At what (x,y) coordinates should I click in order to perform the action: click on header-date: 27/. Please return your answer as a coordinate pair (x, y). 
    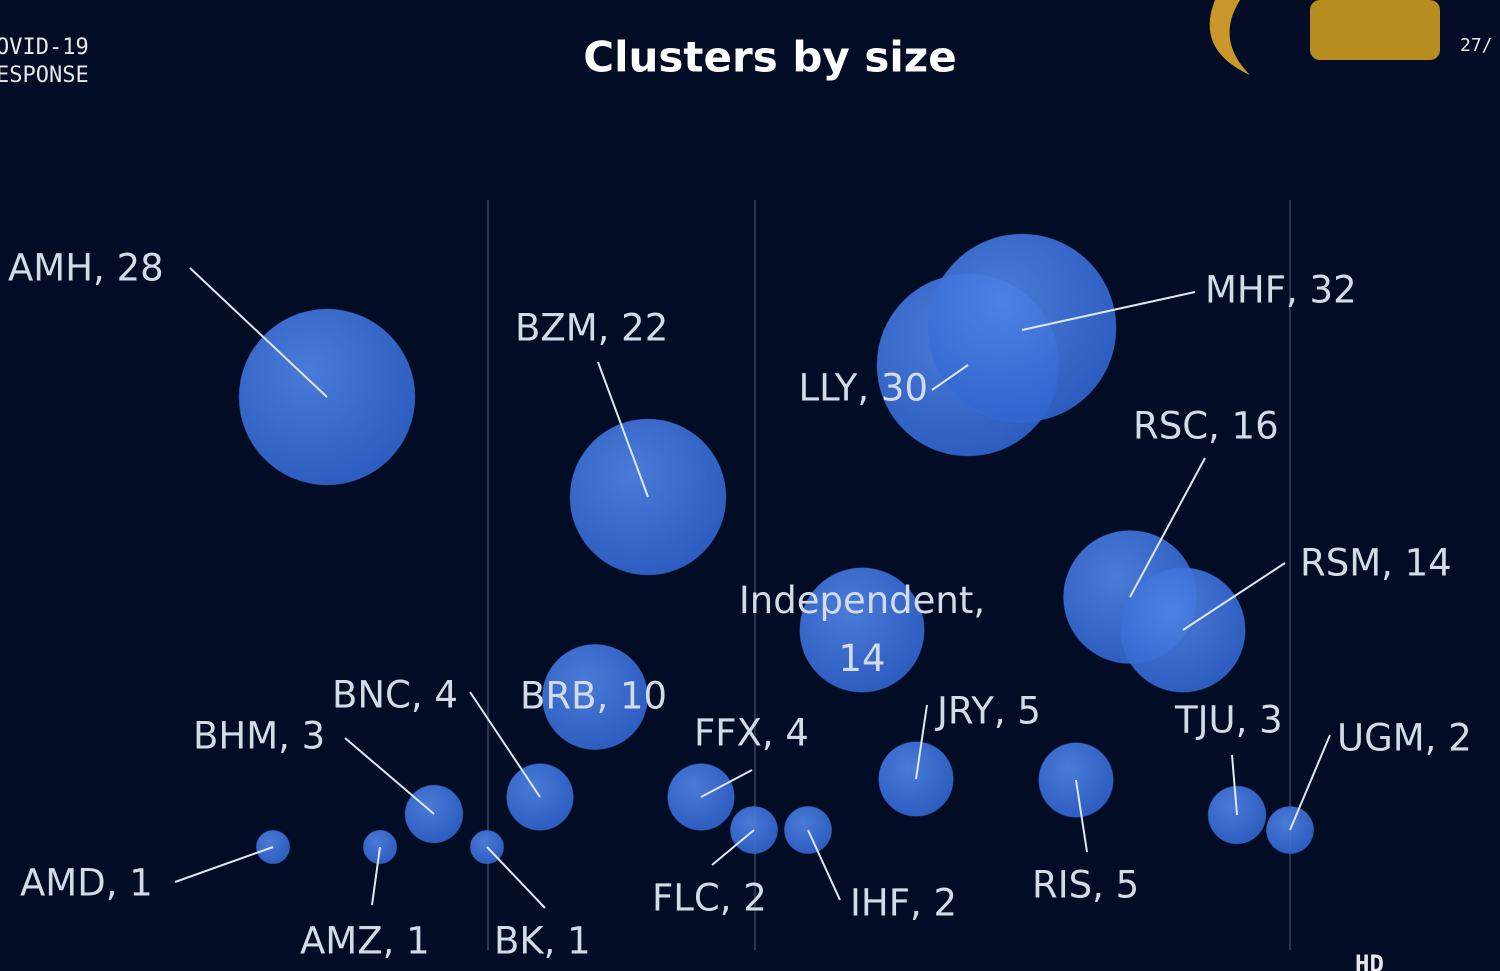
    Looking at the image, I should click on (1476, 45).